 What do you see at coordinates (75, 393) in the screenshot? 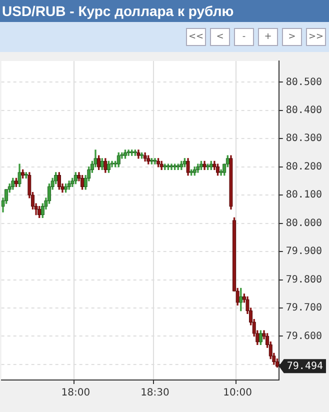
I see `x-tick-label: 18:00` at bounding box center [75, 393].